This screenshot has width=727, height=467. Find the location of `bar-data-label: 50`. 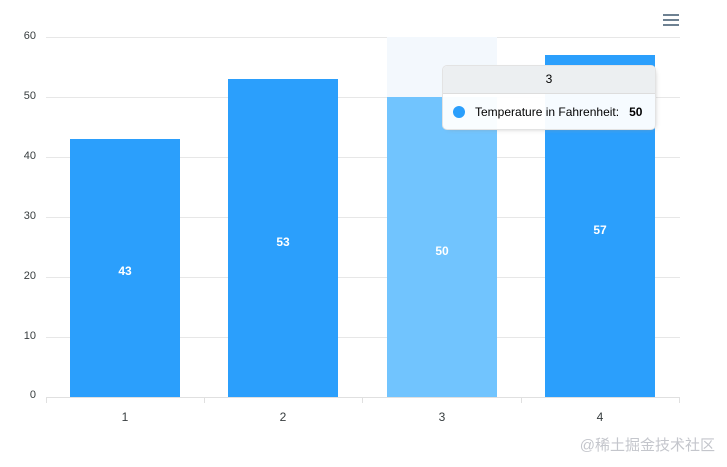

bar-data-label: 50 is located at coordinates (442, 251).